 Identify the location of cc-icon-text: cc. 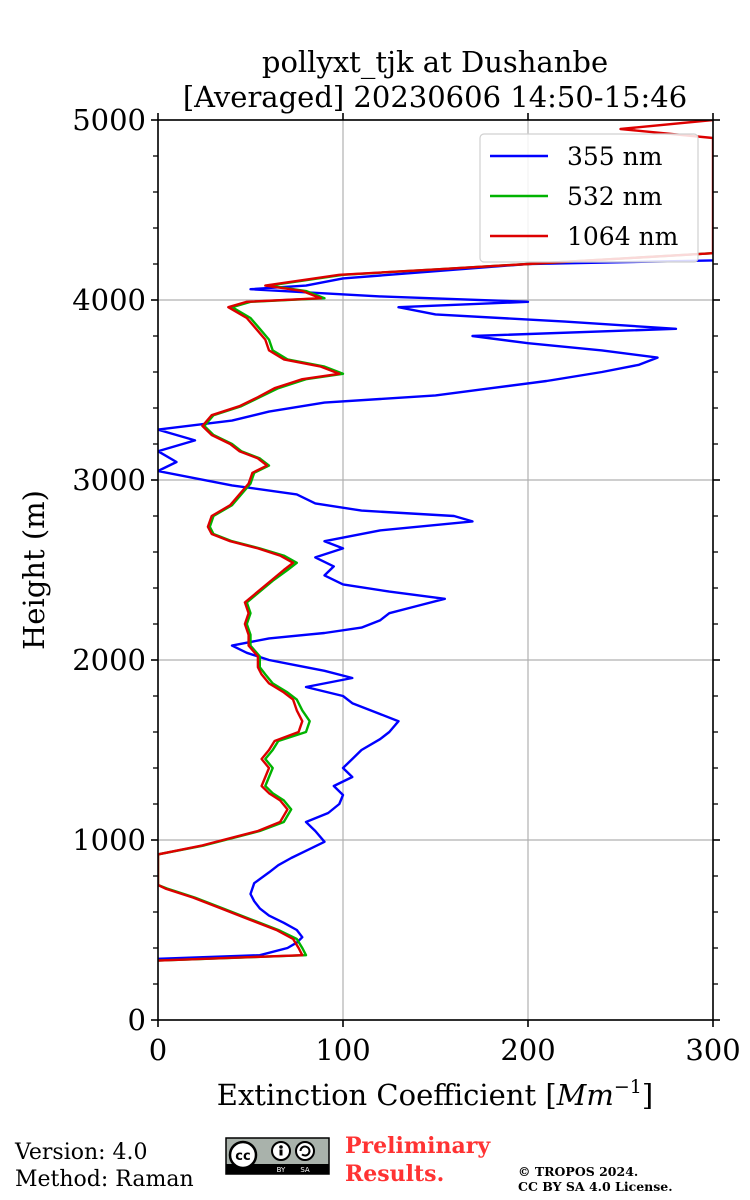
(242, 1156).